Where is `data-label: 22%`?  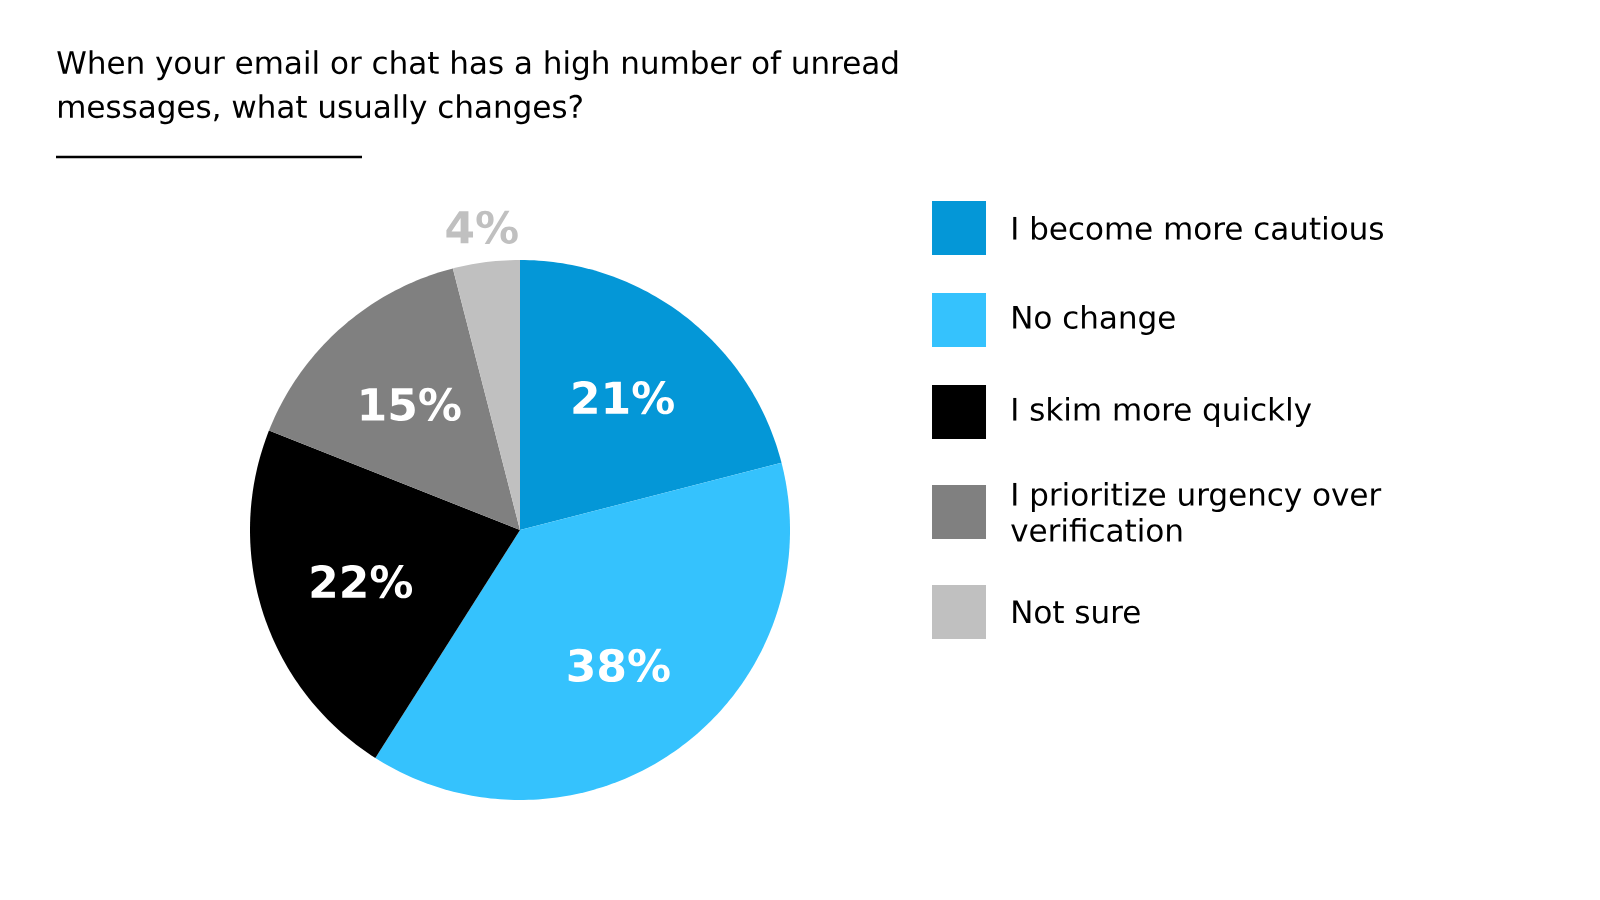 data-label: 22% is located at coordinates (362, 582).